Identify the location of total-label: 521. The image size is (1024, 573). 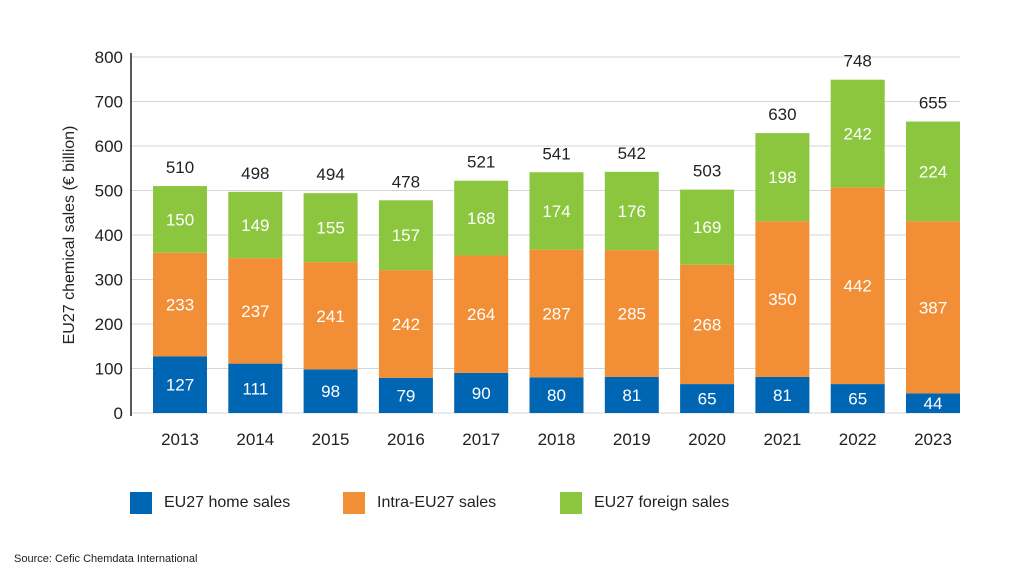
(481, 162).